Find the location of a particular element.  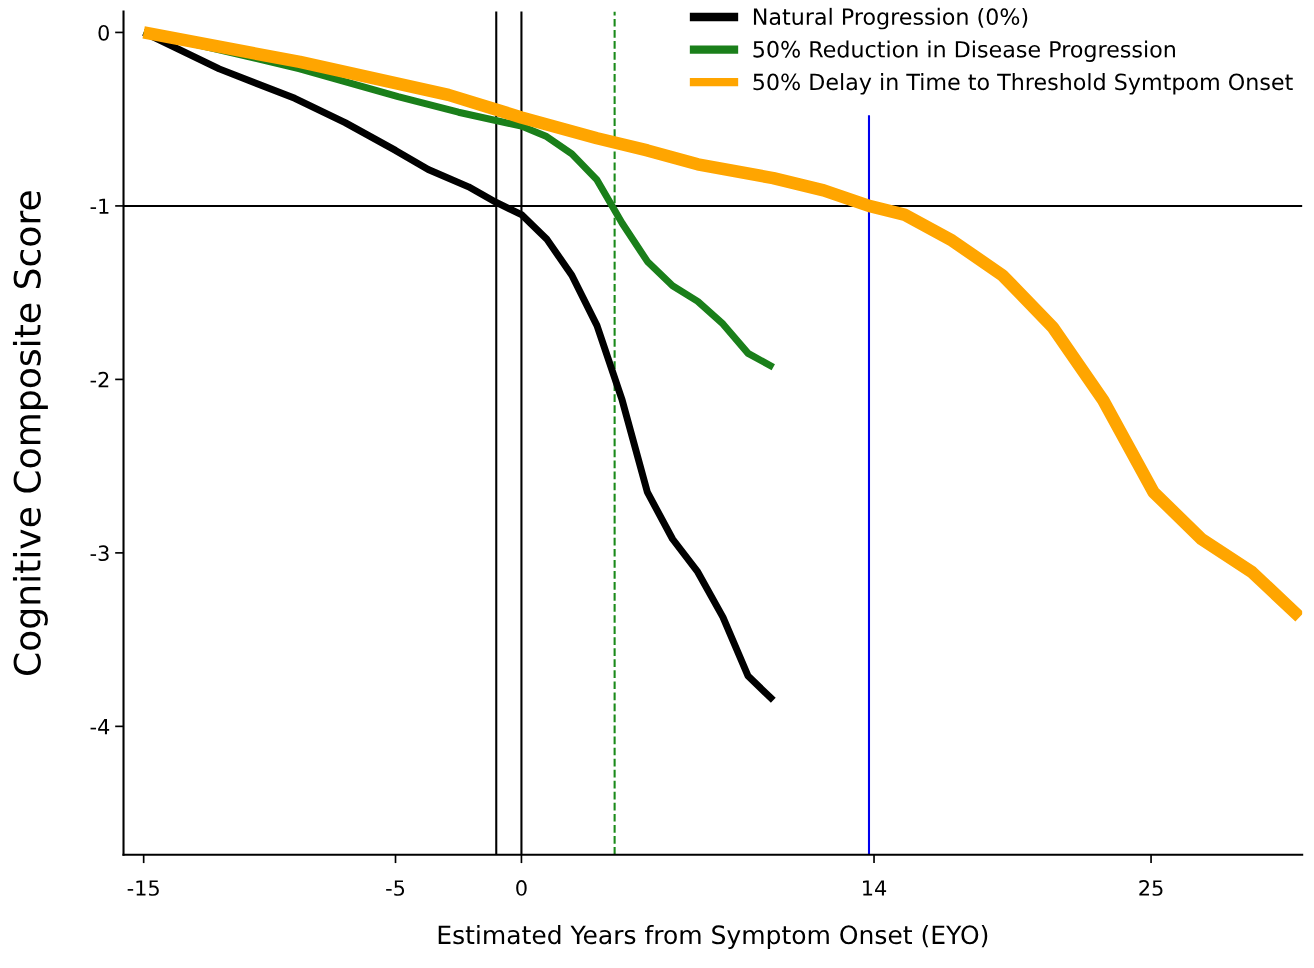

x-tick-label: 0 is located at coordinates (521, 888).